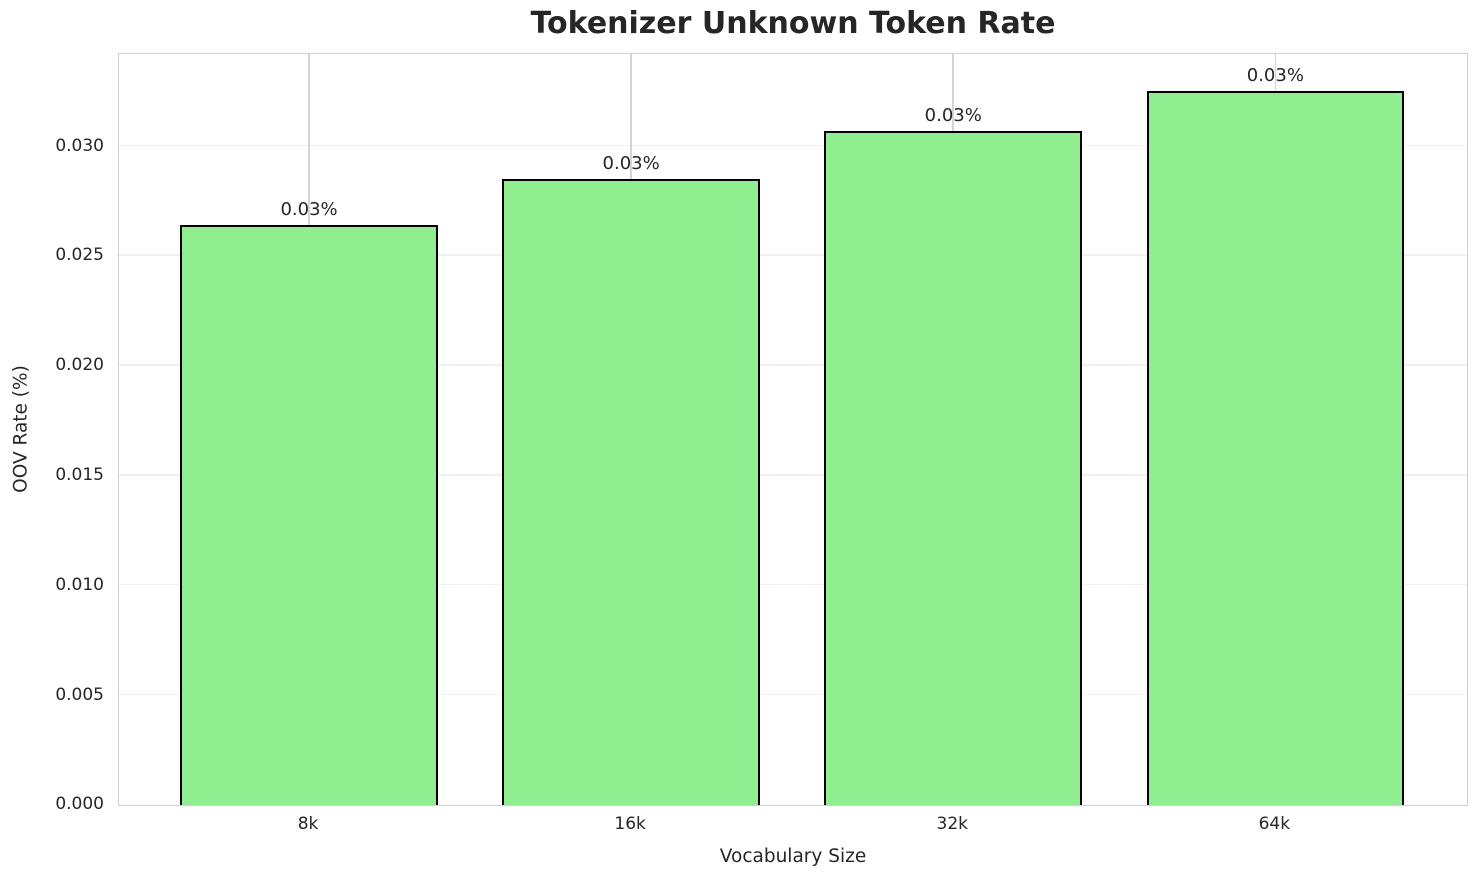  What do you see at coordinates (793, 827) in the screenshot?
I see `x-tick-labels: 8k 16k 32k 64k` at bounding box center [793, 827].